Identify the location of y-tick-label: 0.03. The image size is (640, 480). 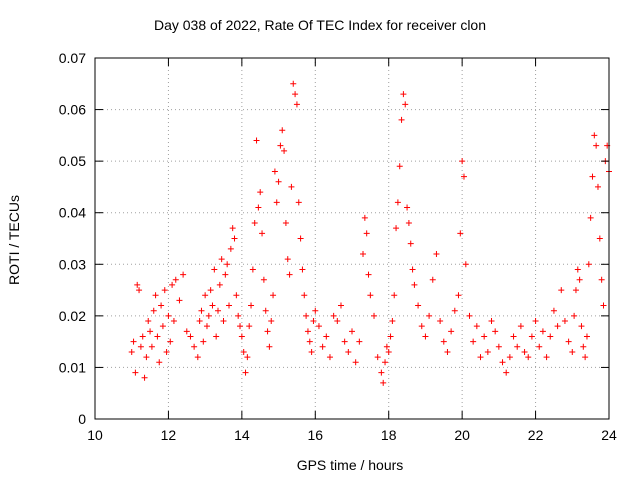
(72, 264).